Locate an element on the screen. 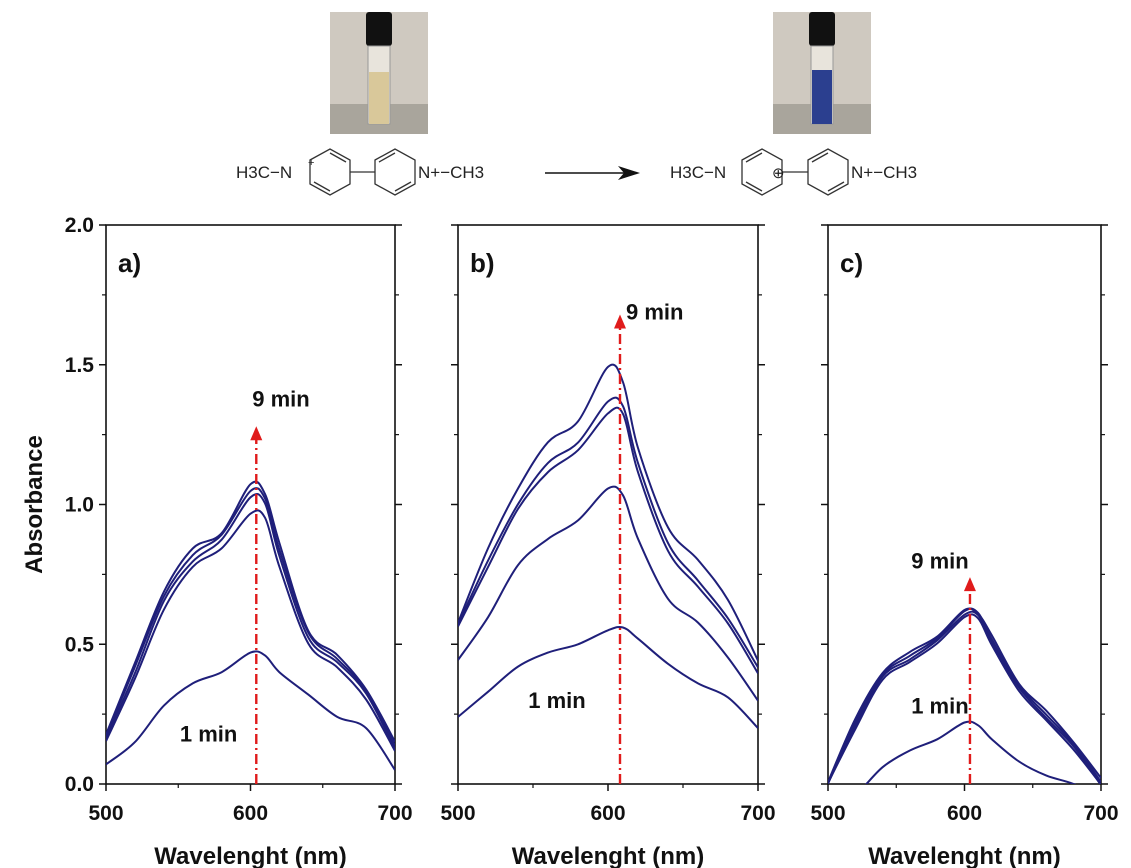  panel-3-annotation-9min: 9 min is located at coordinates (939, 560).